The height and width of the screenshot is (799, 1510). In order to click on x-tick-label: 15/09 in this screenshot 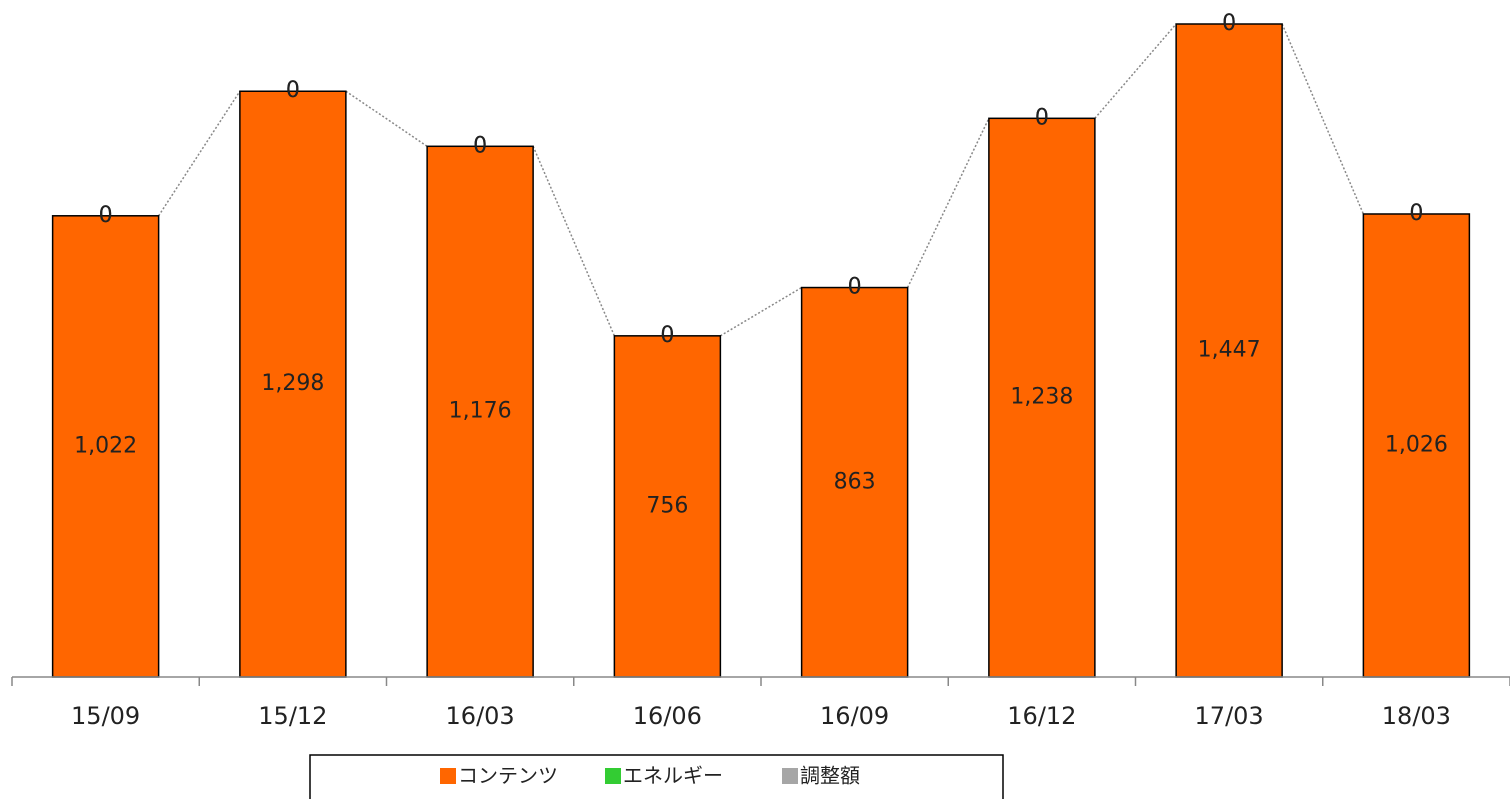, I will do `click(105, 716)`.